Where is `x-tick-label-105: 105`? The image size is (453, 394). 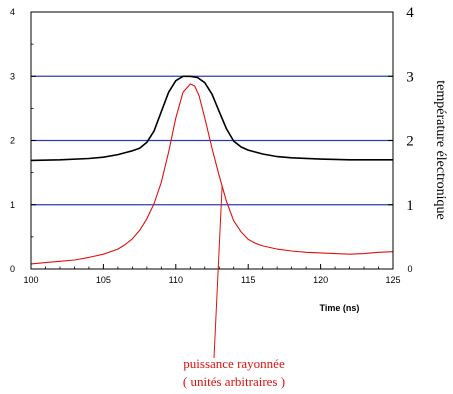
x-tick-label-105: 105 is located at coordinates (103, 280).